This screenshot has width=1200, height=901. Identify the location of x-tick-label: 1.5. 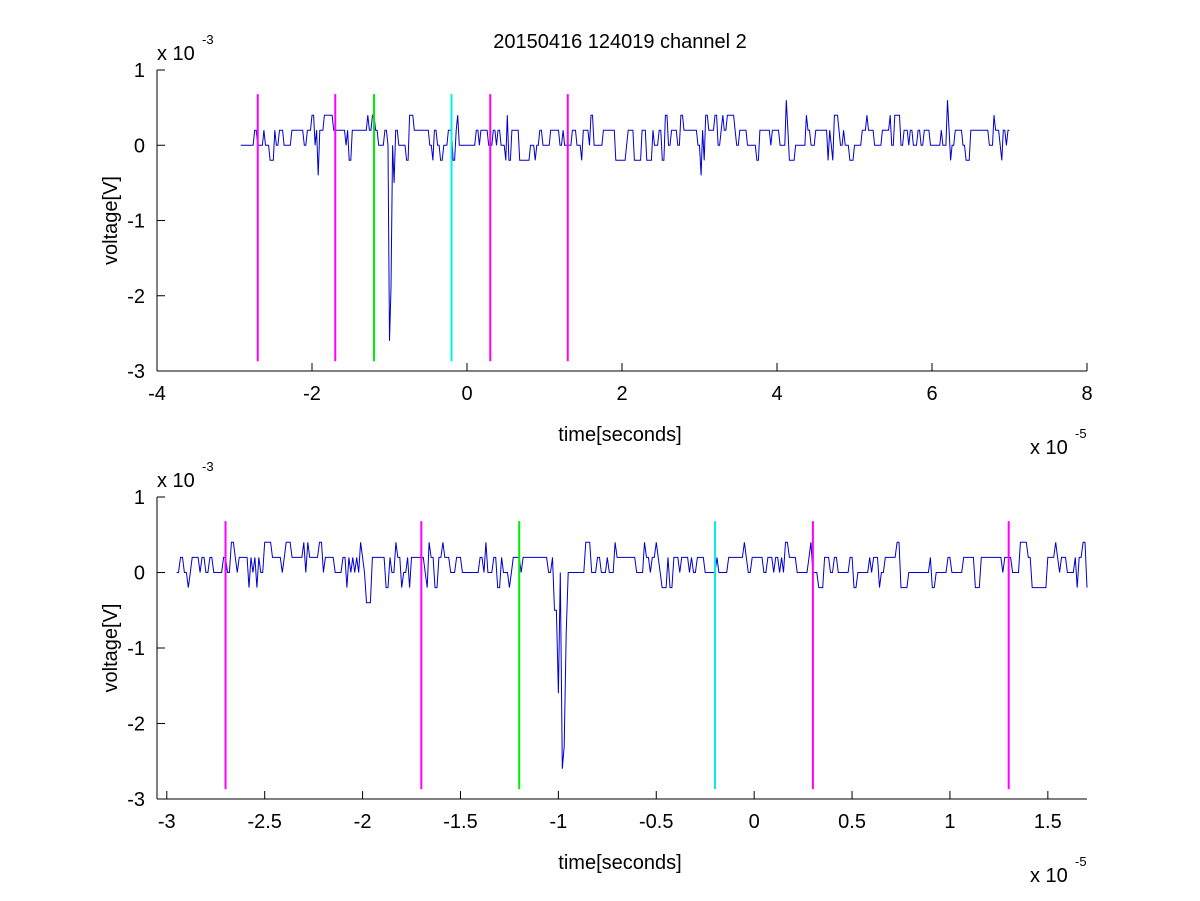
(1048, 822).